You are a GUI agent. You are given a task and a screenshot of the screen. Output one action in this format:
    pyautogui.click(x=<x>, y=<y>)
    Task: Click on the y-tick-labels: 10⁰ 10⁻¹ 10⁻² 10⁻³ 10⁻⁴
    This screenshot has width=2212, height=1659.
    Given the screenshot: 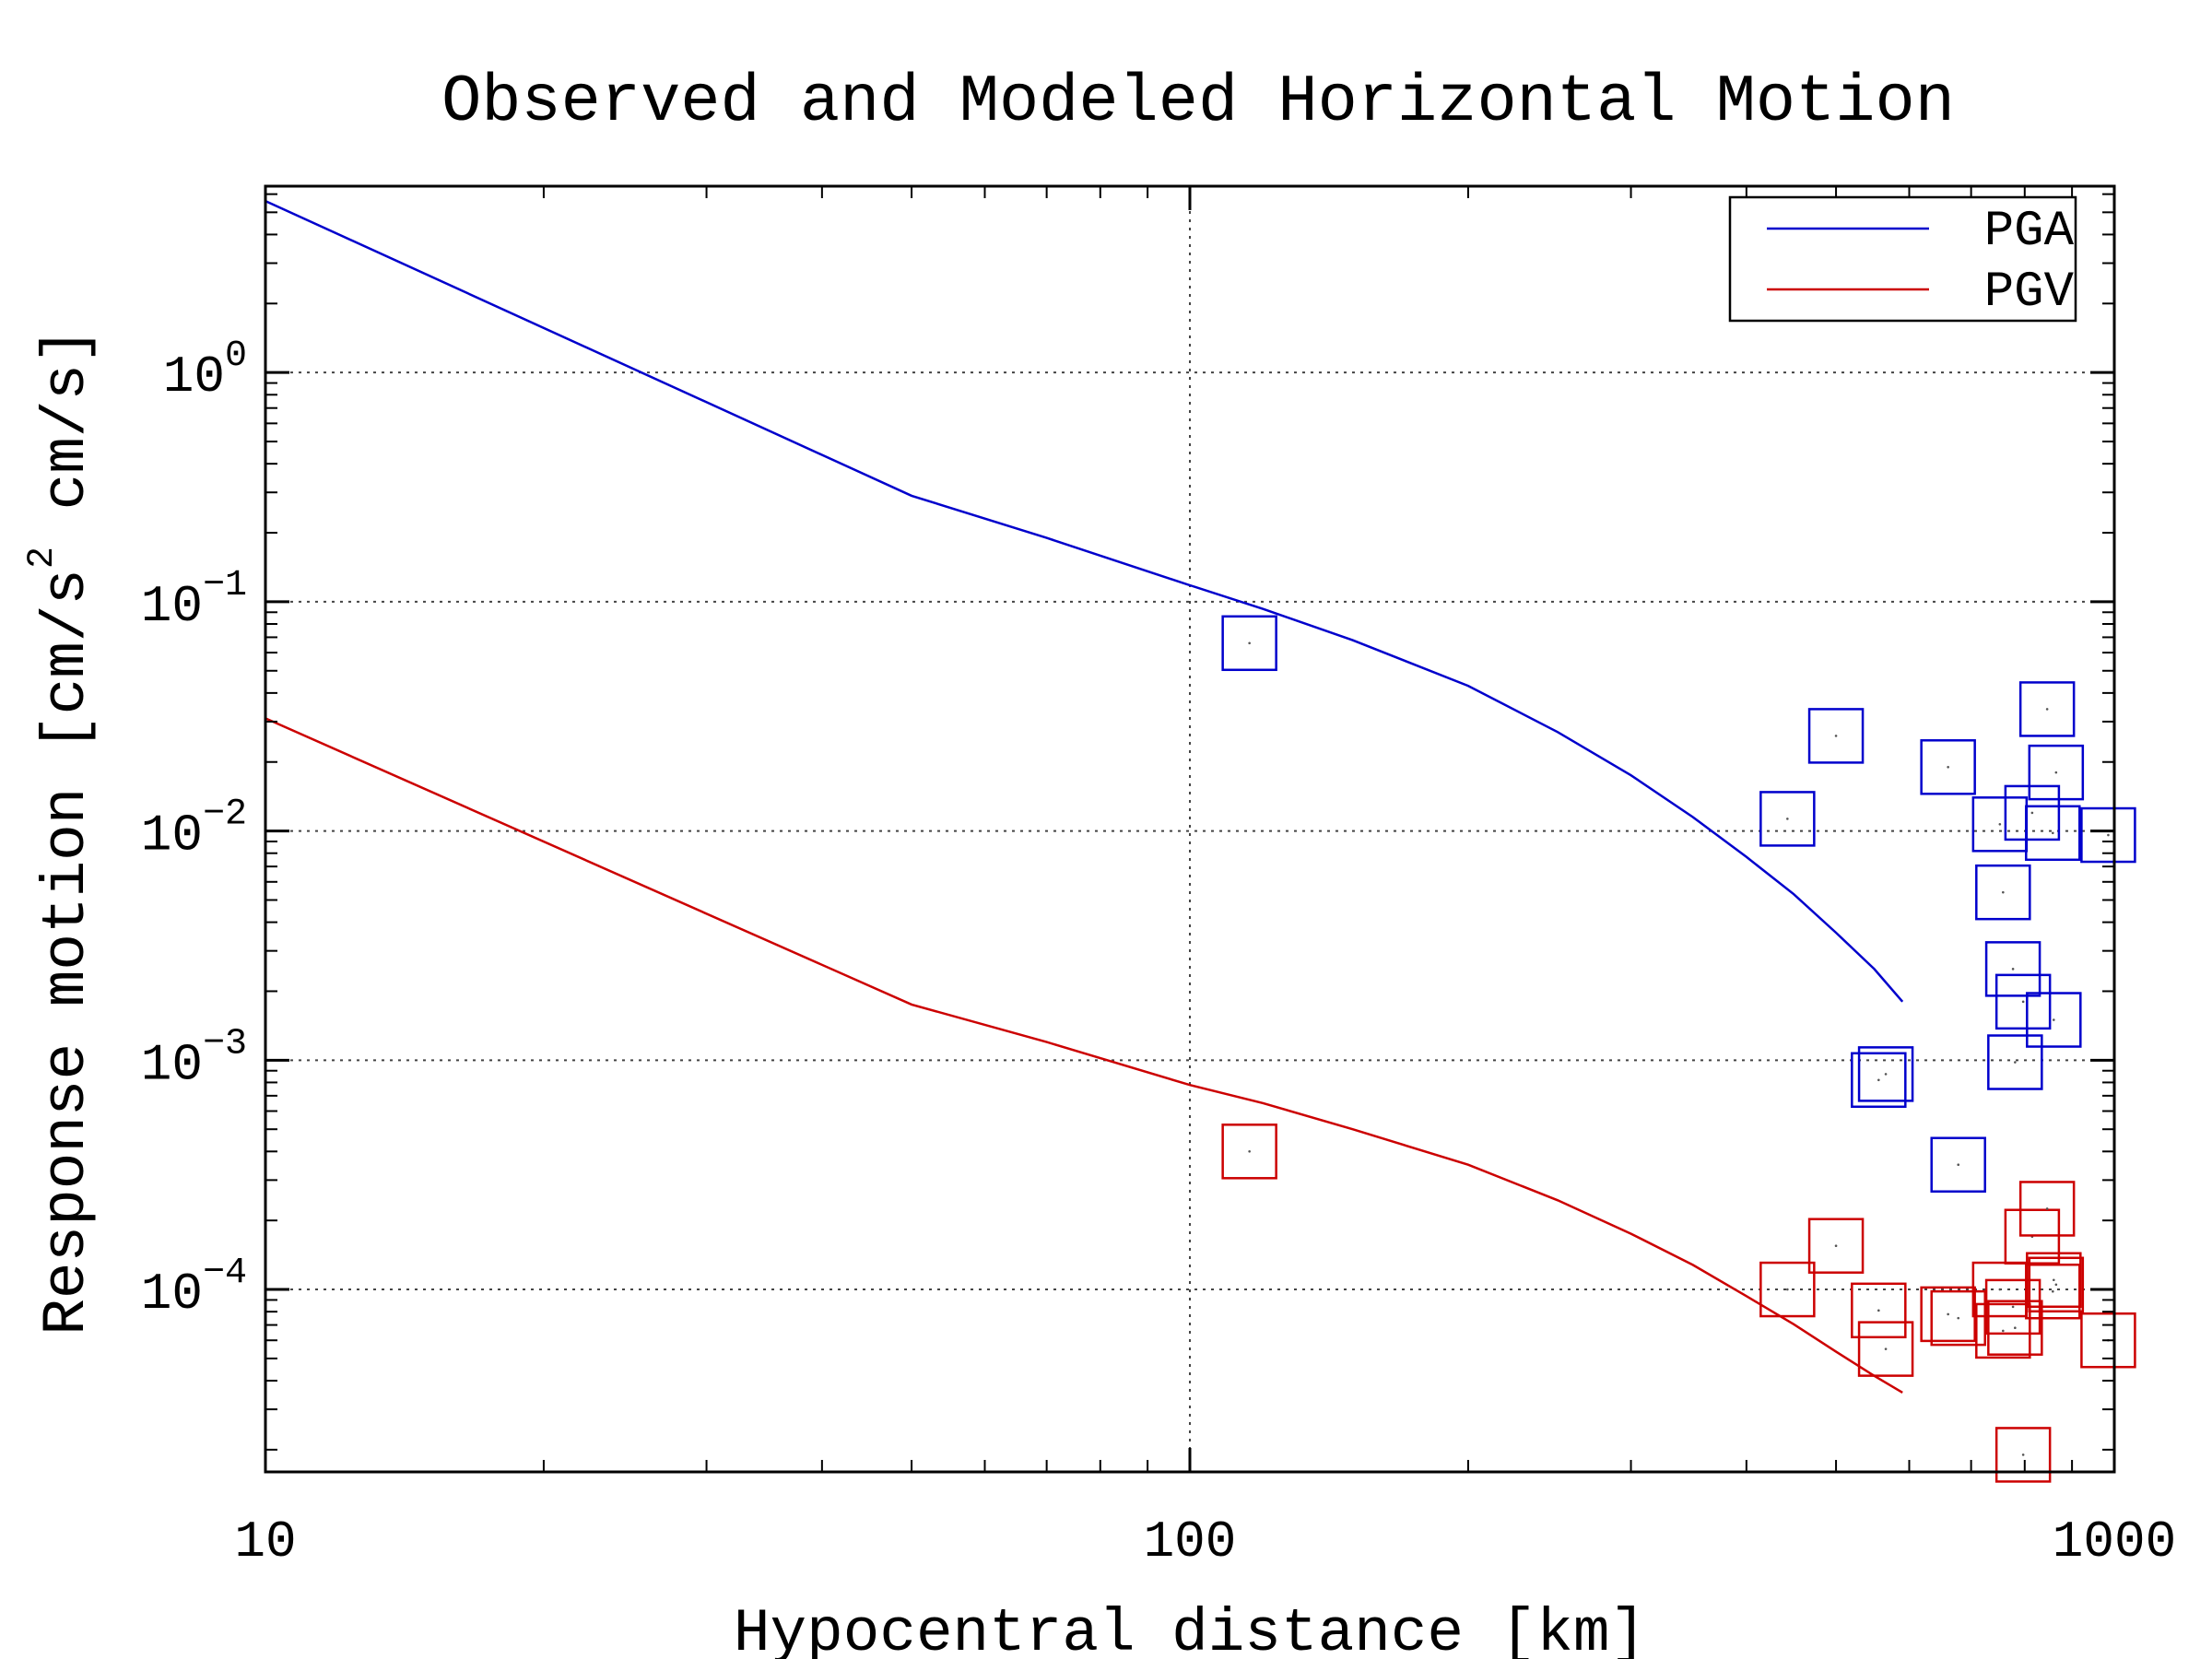 What is the action you would take?
    pyautogui.click(x=194, y=829)
    